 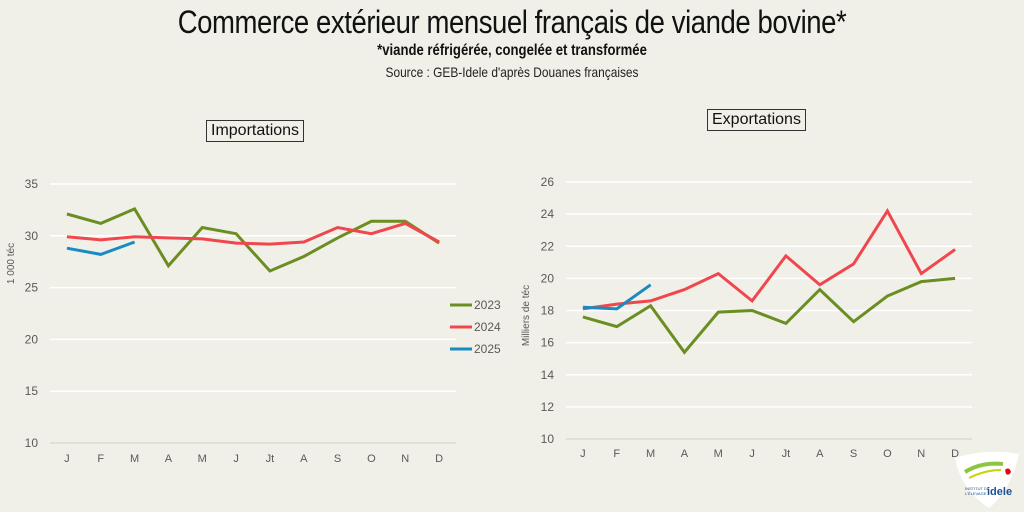 What do you see at coordinates (371, 459) in the screenshot?
I see `imports-x-tick-label: O` at bounding box center [371, 459].